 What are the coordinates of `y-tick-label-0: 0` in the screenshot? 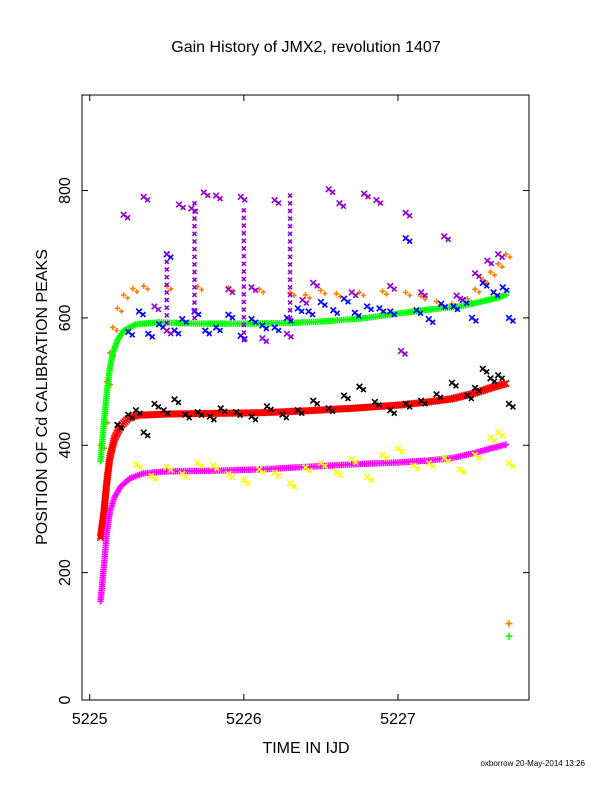 It's located at (65, 699).